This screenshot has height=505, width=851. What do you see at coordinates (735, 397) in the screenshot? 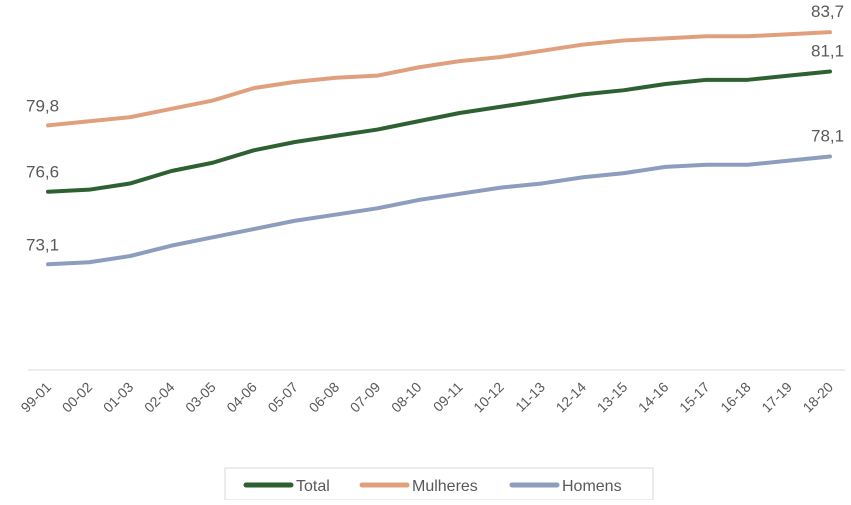
I see `x-tick-label: 16-18` at bounding box center [735, 397].